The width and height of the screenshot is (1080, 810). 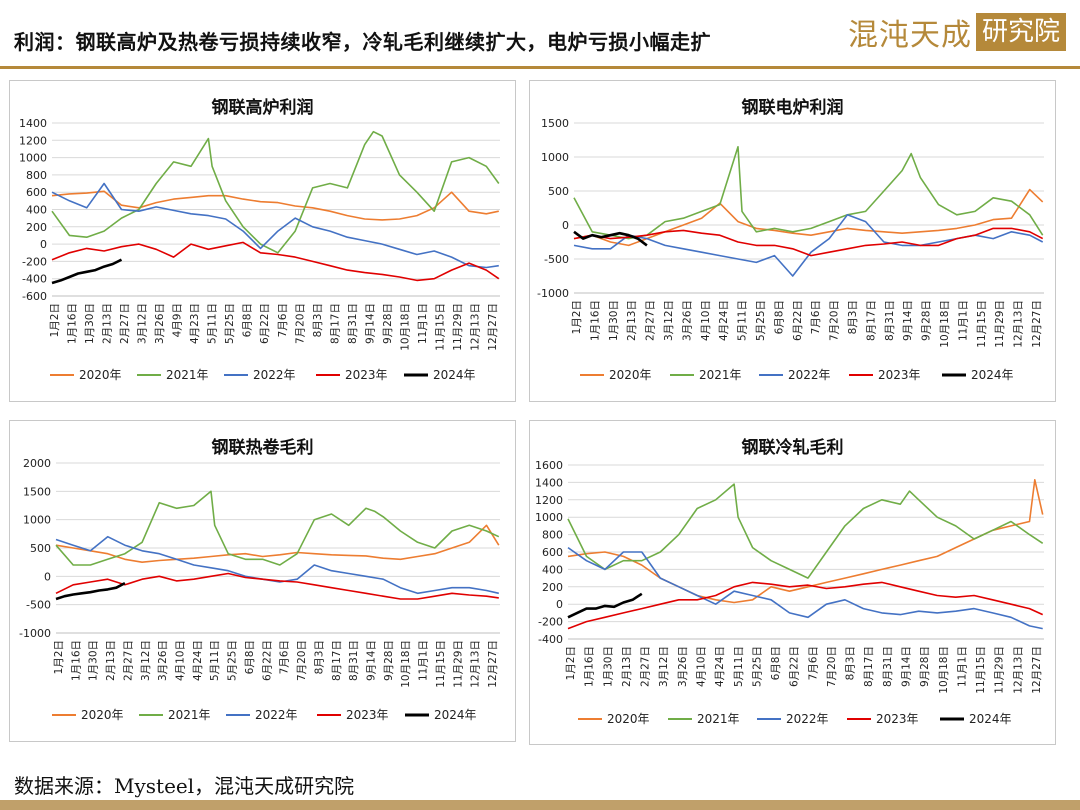 I want to click on legend-label: 2023年, so click(x=899, y=375).